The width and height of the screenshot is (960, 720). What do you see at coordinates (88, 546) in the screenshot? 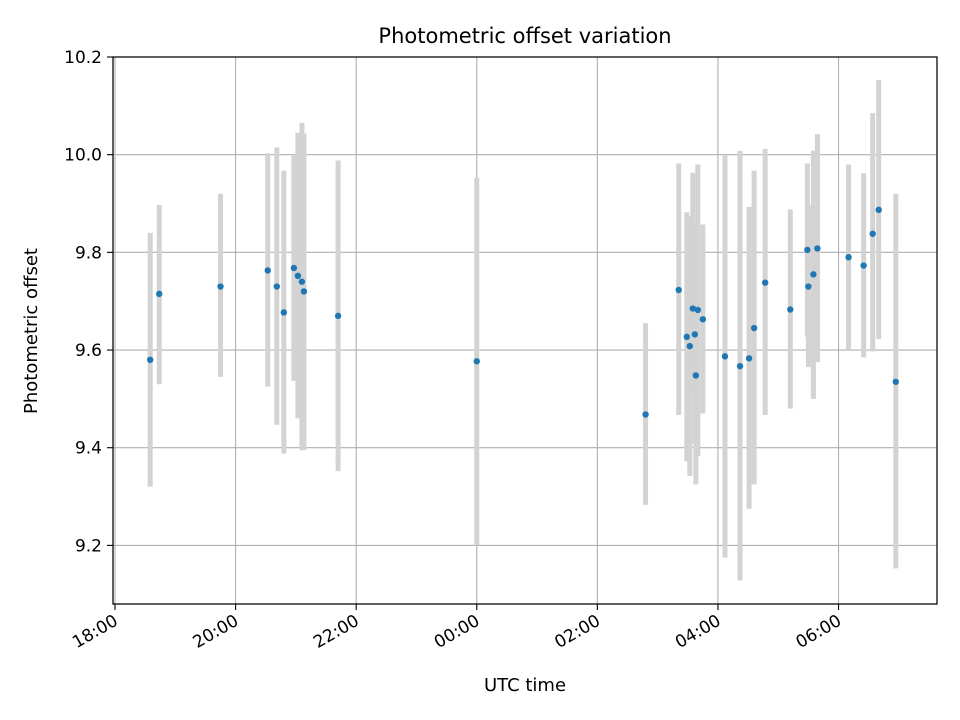
I see `y-tick-label: 9.2` at bounding box center [88, 546].